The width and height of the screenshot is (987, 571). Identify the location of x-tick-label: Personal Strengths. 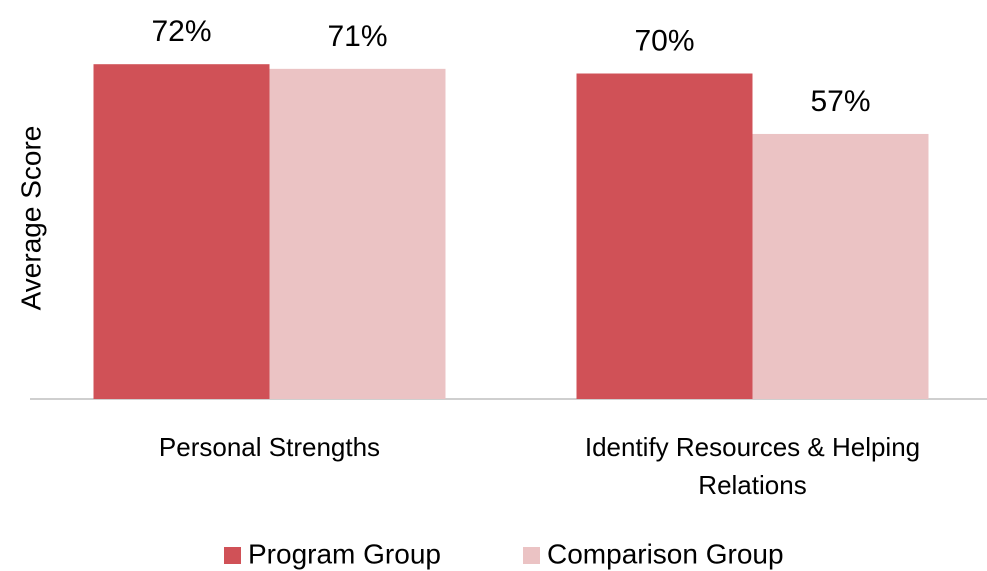
(269, 447).